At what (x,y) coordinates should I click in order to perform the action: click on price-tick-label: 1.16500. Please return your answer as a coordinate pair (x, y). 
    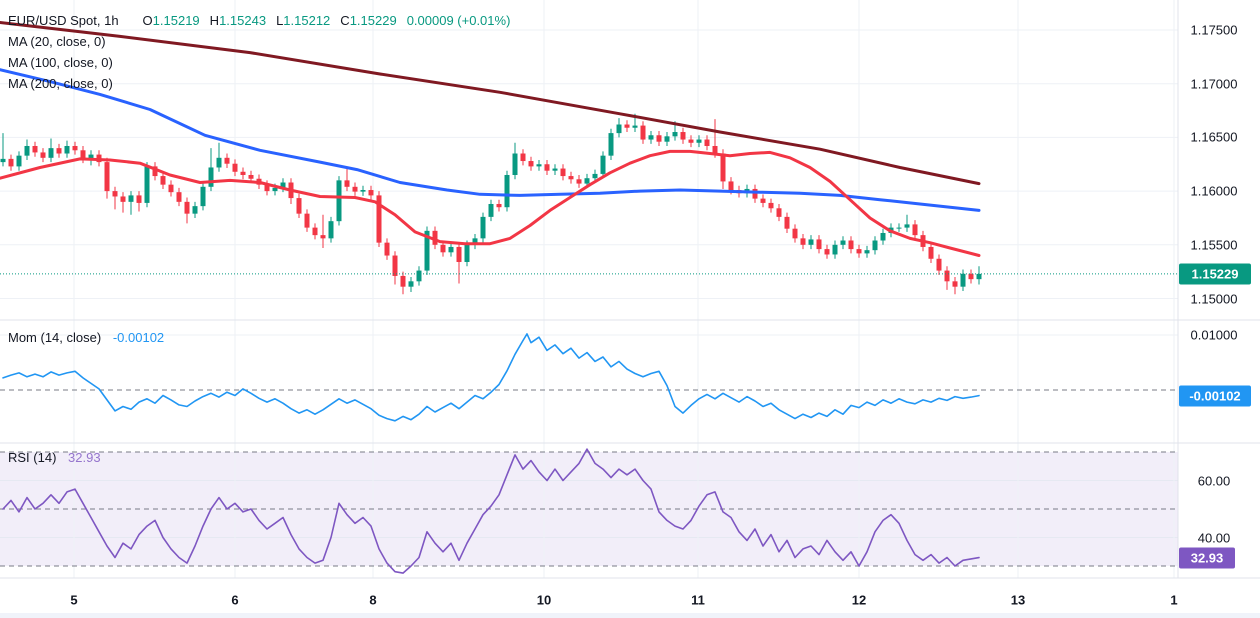
    Looking at the image, I should click on (1214, 137).